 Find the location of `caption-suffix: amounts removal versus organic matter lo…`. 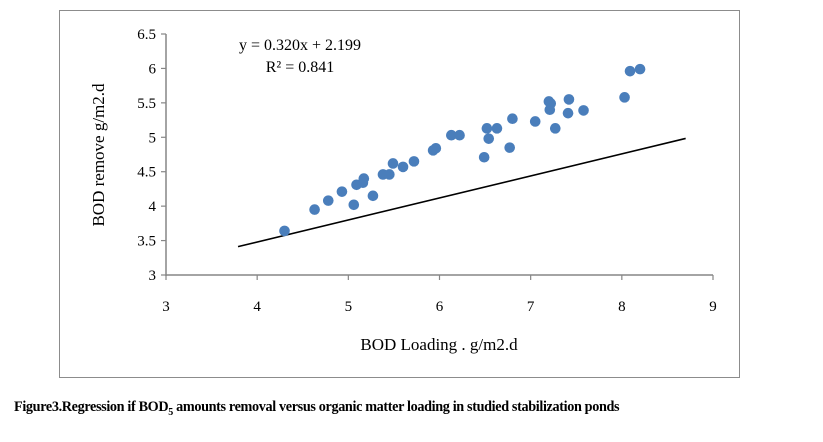

caption-suffix: amounts removal versus organic matter lo… is located at coordinates (396, 407).